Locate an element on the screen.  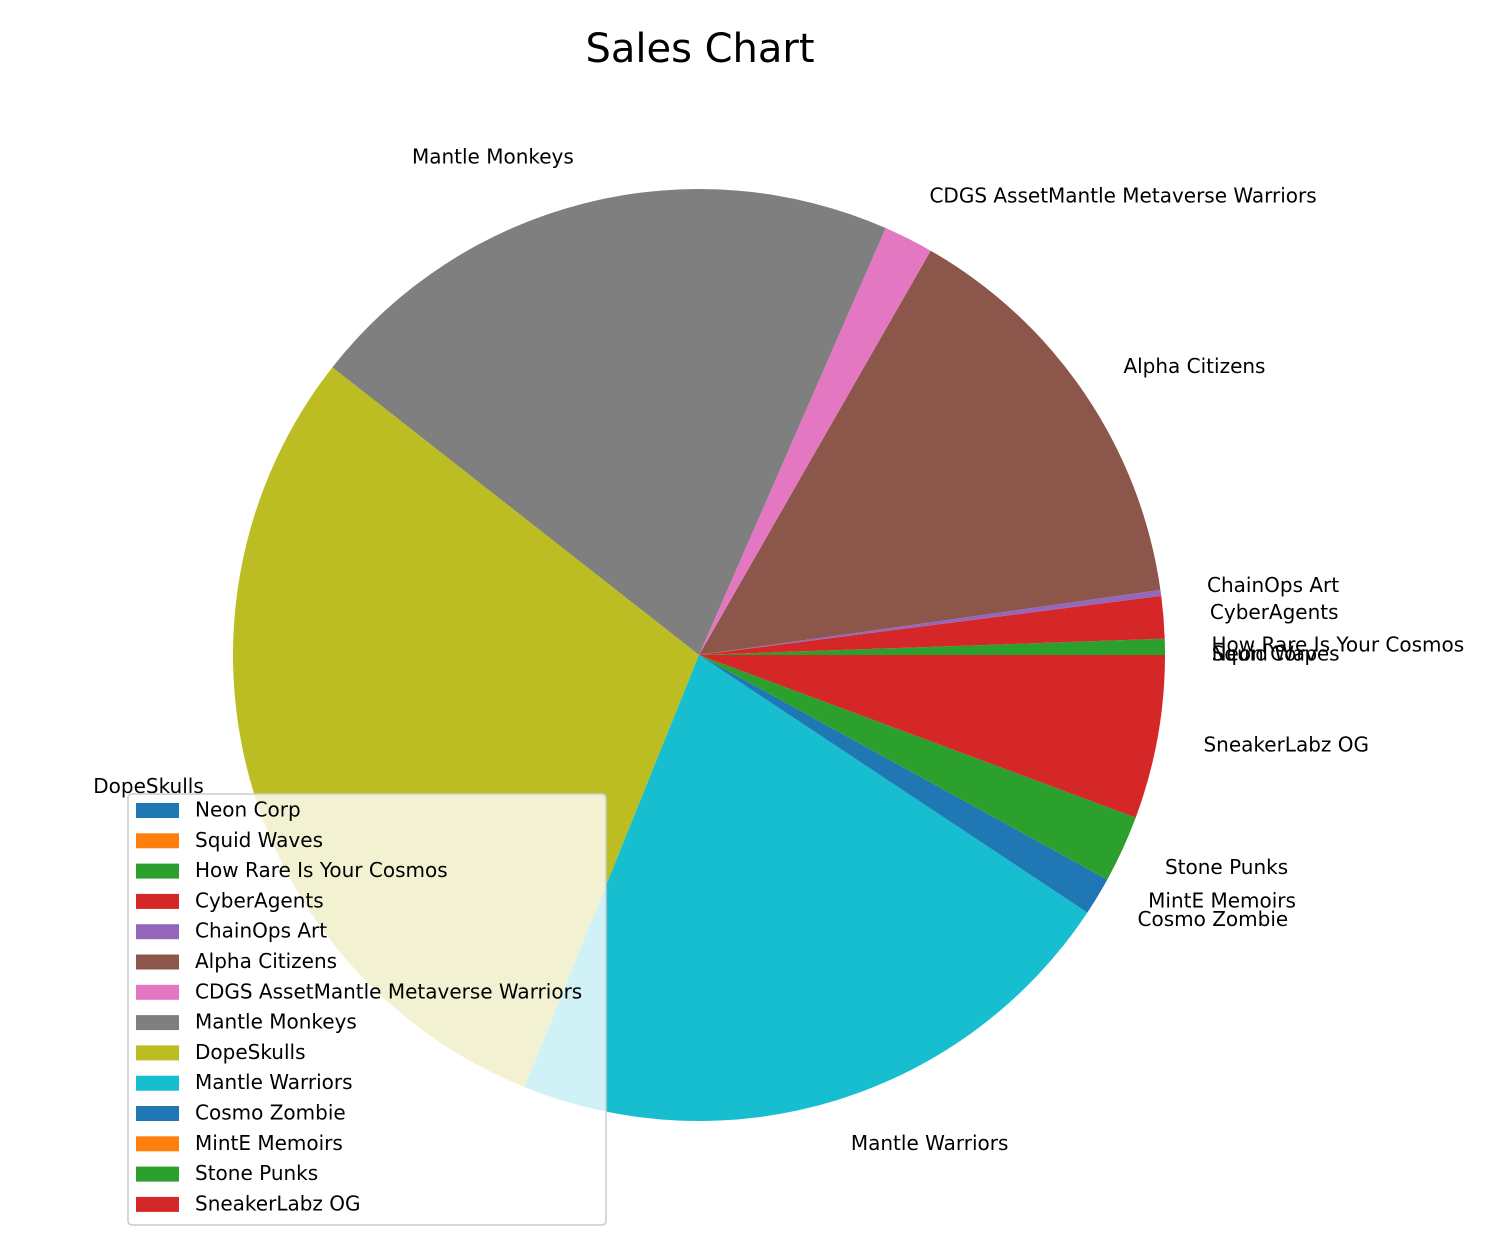
pie-slice-cosmo-zombie is located at coordinates (903, 784).